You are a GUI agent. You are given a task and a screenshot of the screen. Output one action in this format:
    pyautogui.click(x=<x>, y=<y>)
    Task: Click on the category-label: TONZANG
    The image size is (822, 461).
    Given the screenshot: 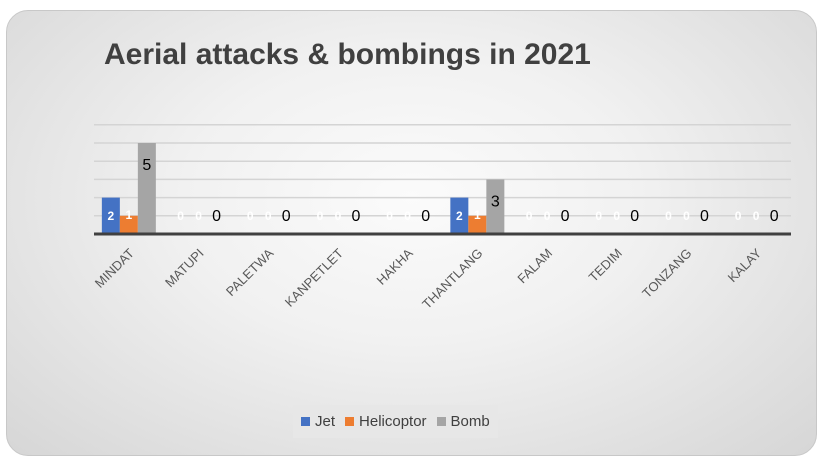 What is the action you would take?
    pyautogui.click(x=666, y=273)
    